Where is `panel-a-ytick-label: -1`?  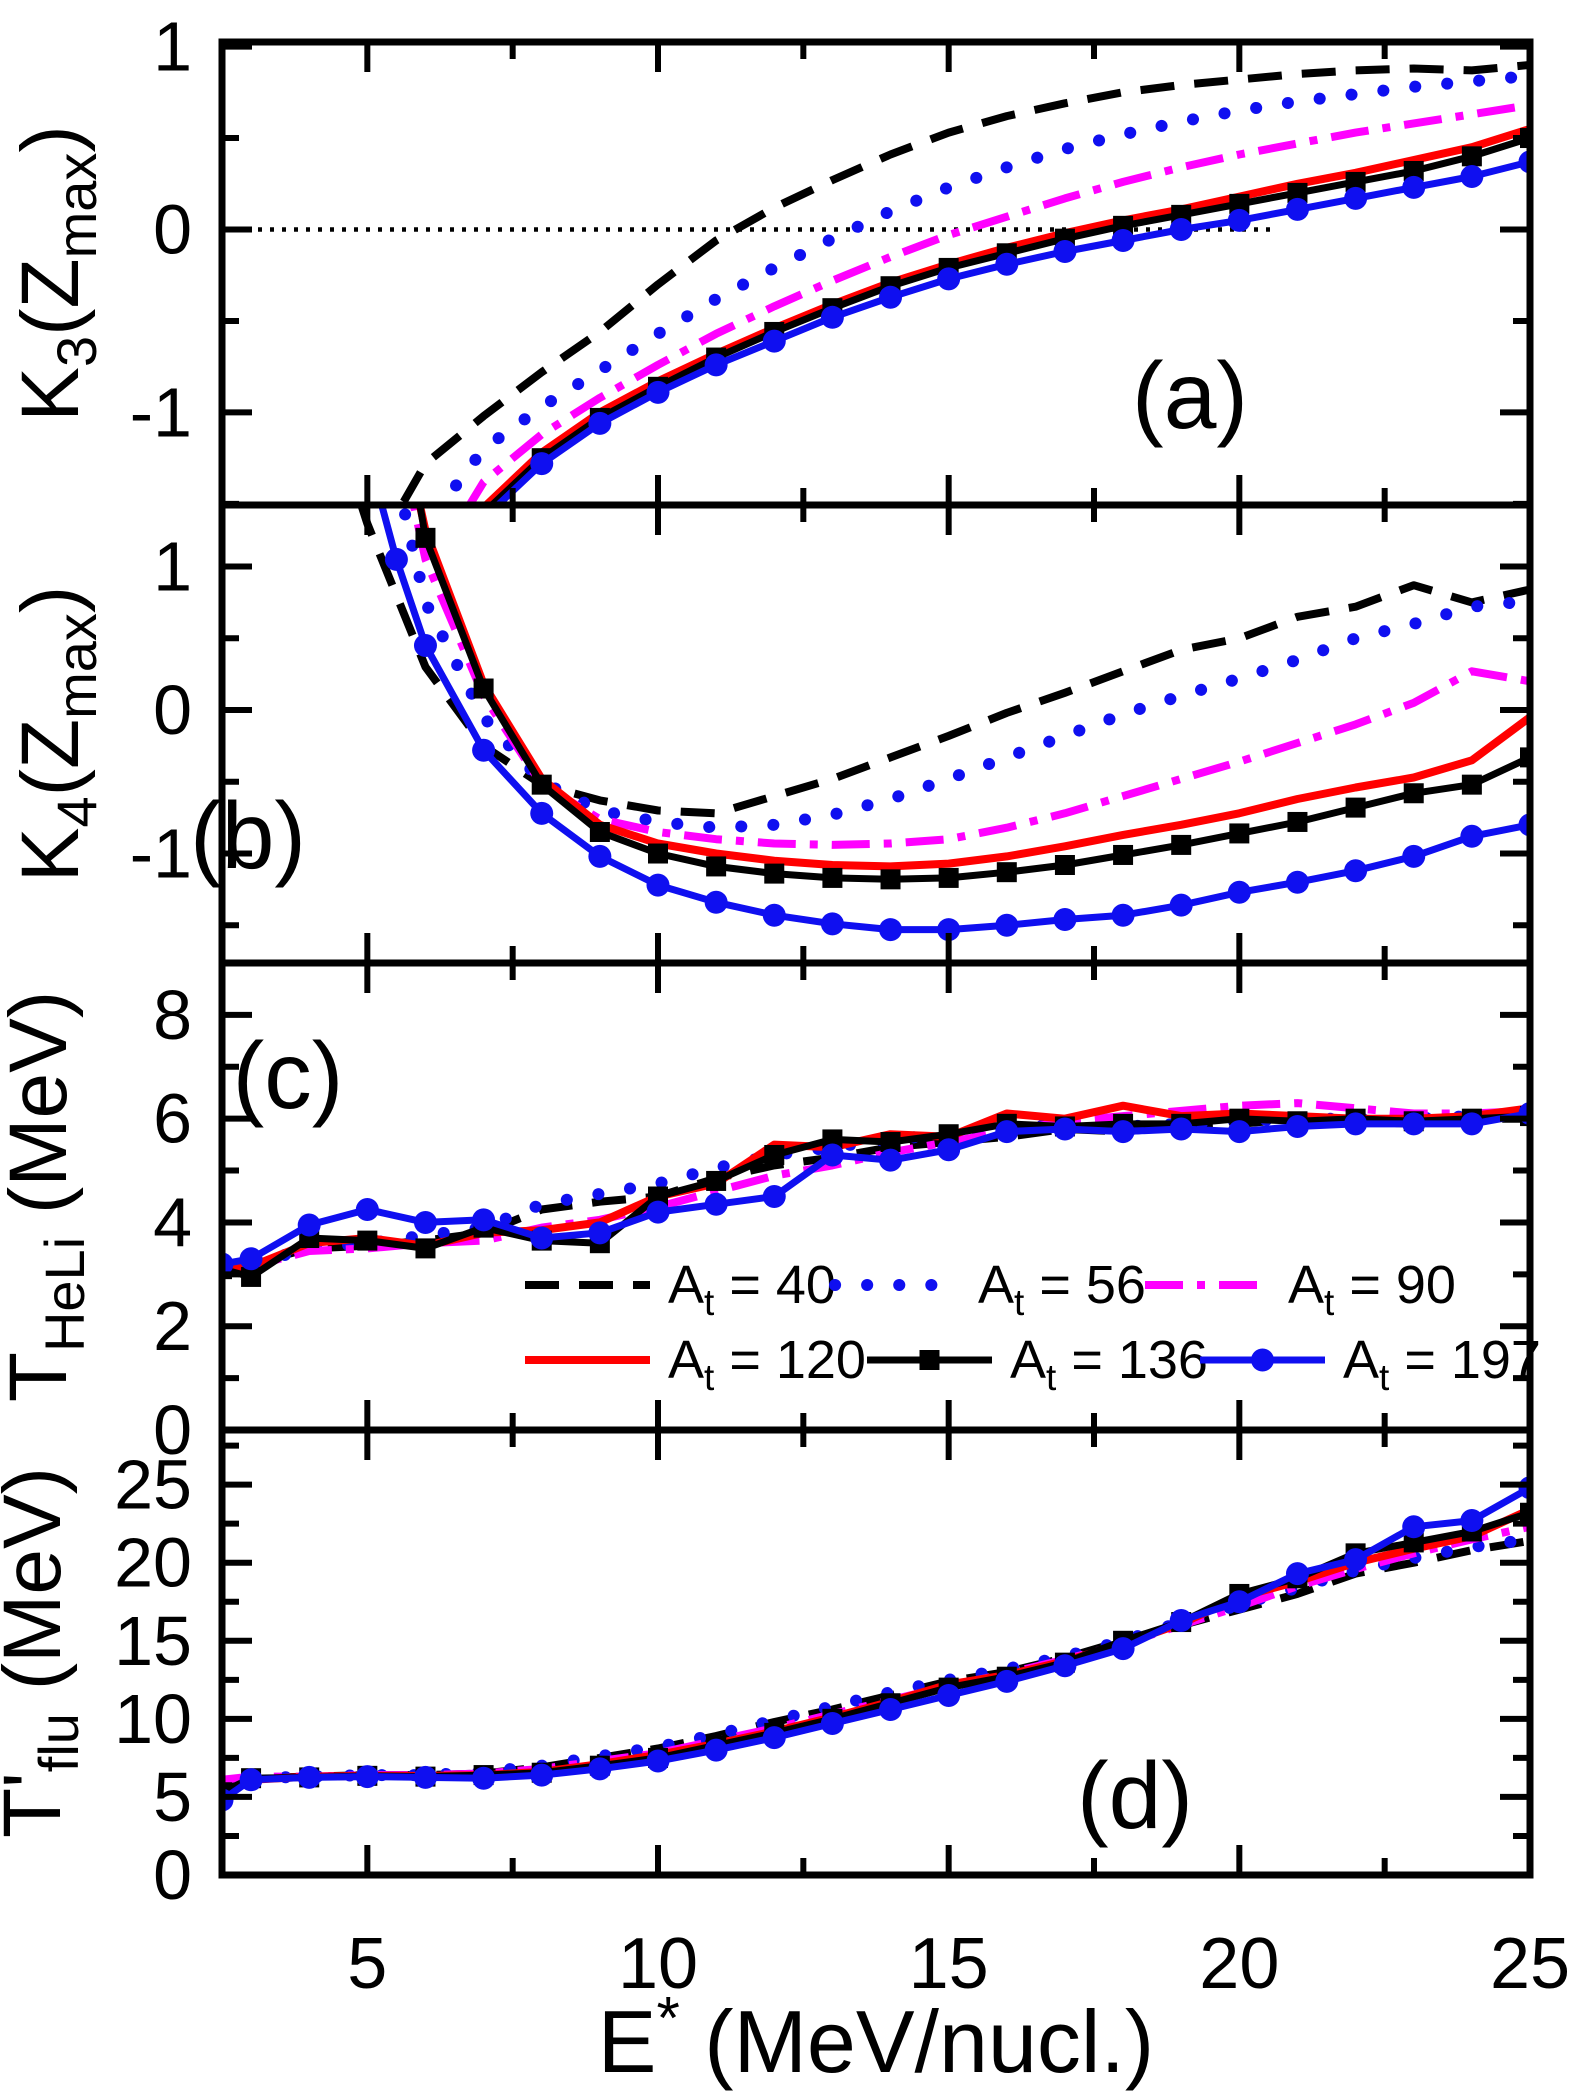 panel-a-ytick-label: -1 is located at coordinates (161, 412).